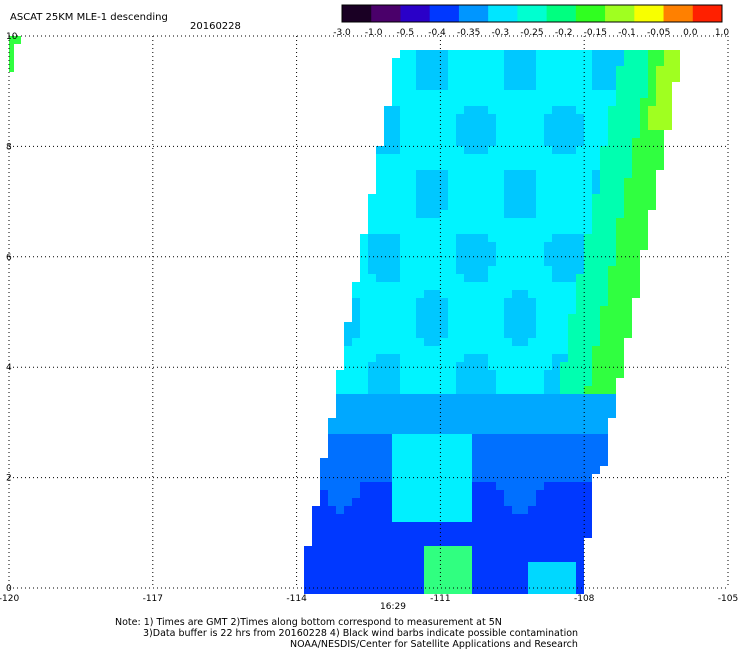  What do you see at coordinates (89, 17) in the screenshot?
I see `map-title: ASCAT 25KM MLE-1 descending` at bounding box center [89, 17].